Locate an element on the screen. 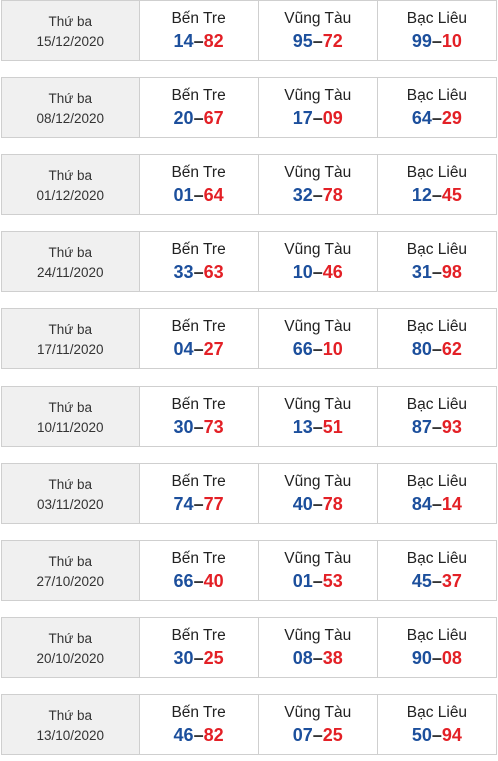 This screenshot has height=761, width=498. result-numbers: 01–64 is located at coordinates (199, 195).